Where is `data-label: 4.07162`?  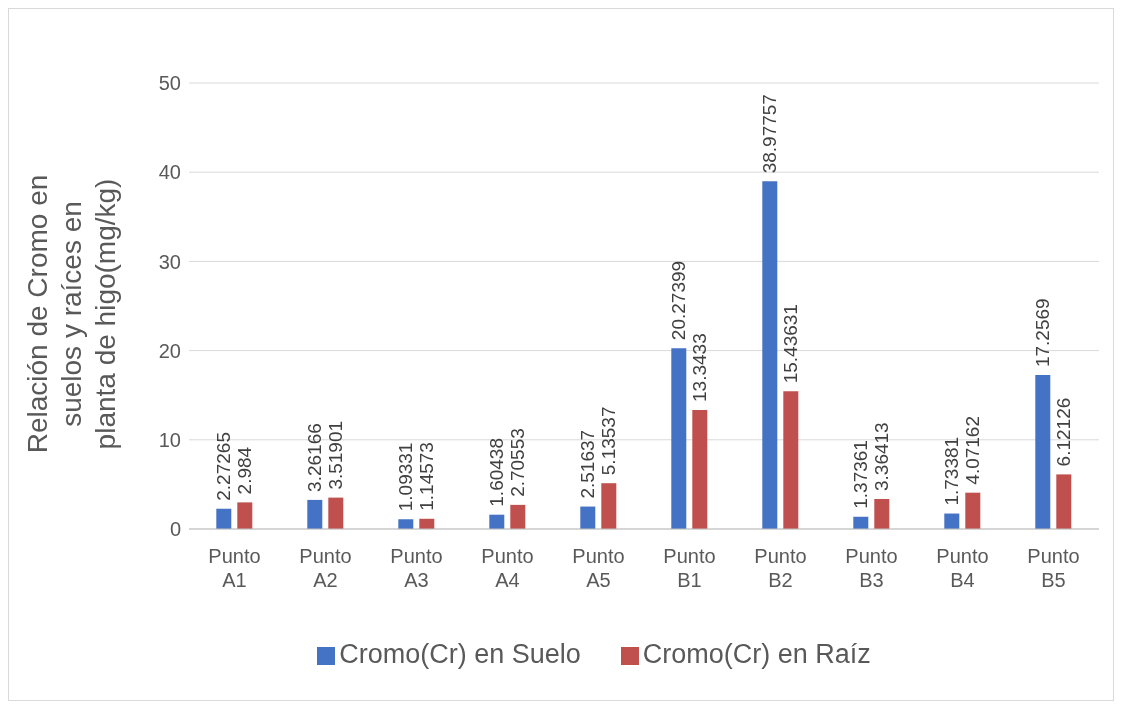 data-label: 4.07162 is located at coordinates (973, 450).